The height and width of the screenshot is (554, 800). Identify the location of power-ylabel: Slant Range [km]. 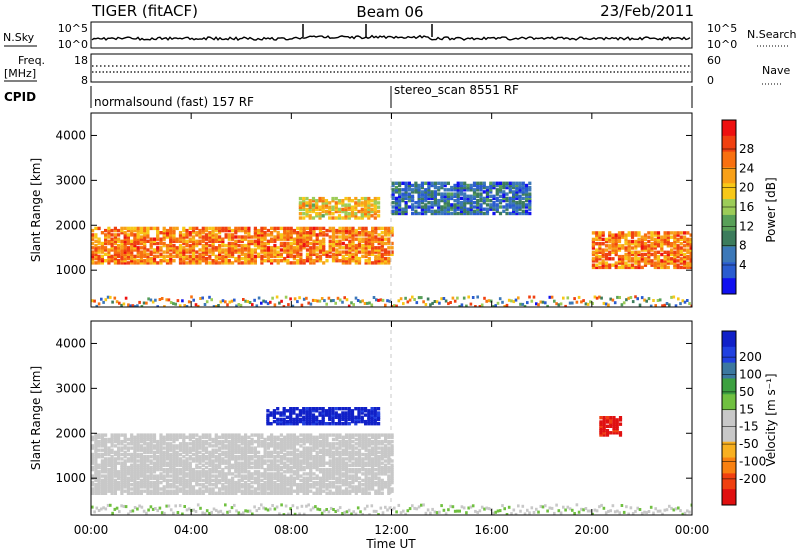
(36, 210).